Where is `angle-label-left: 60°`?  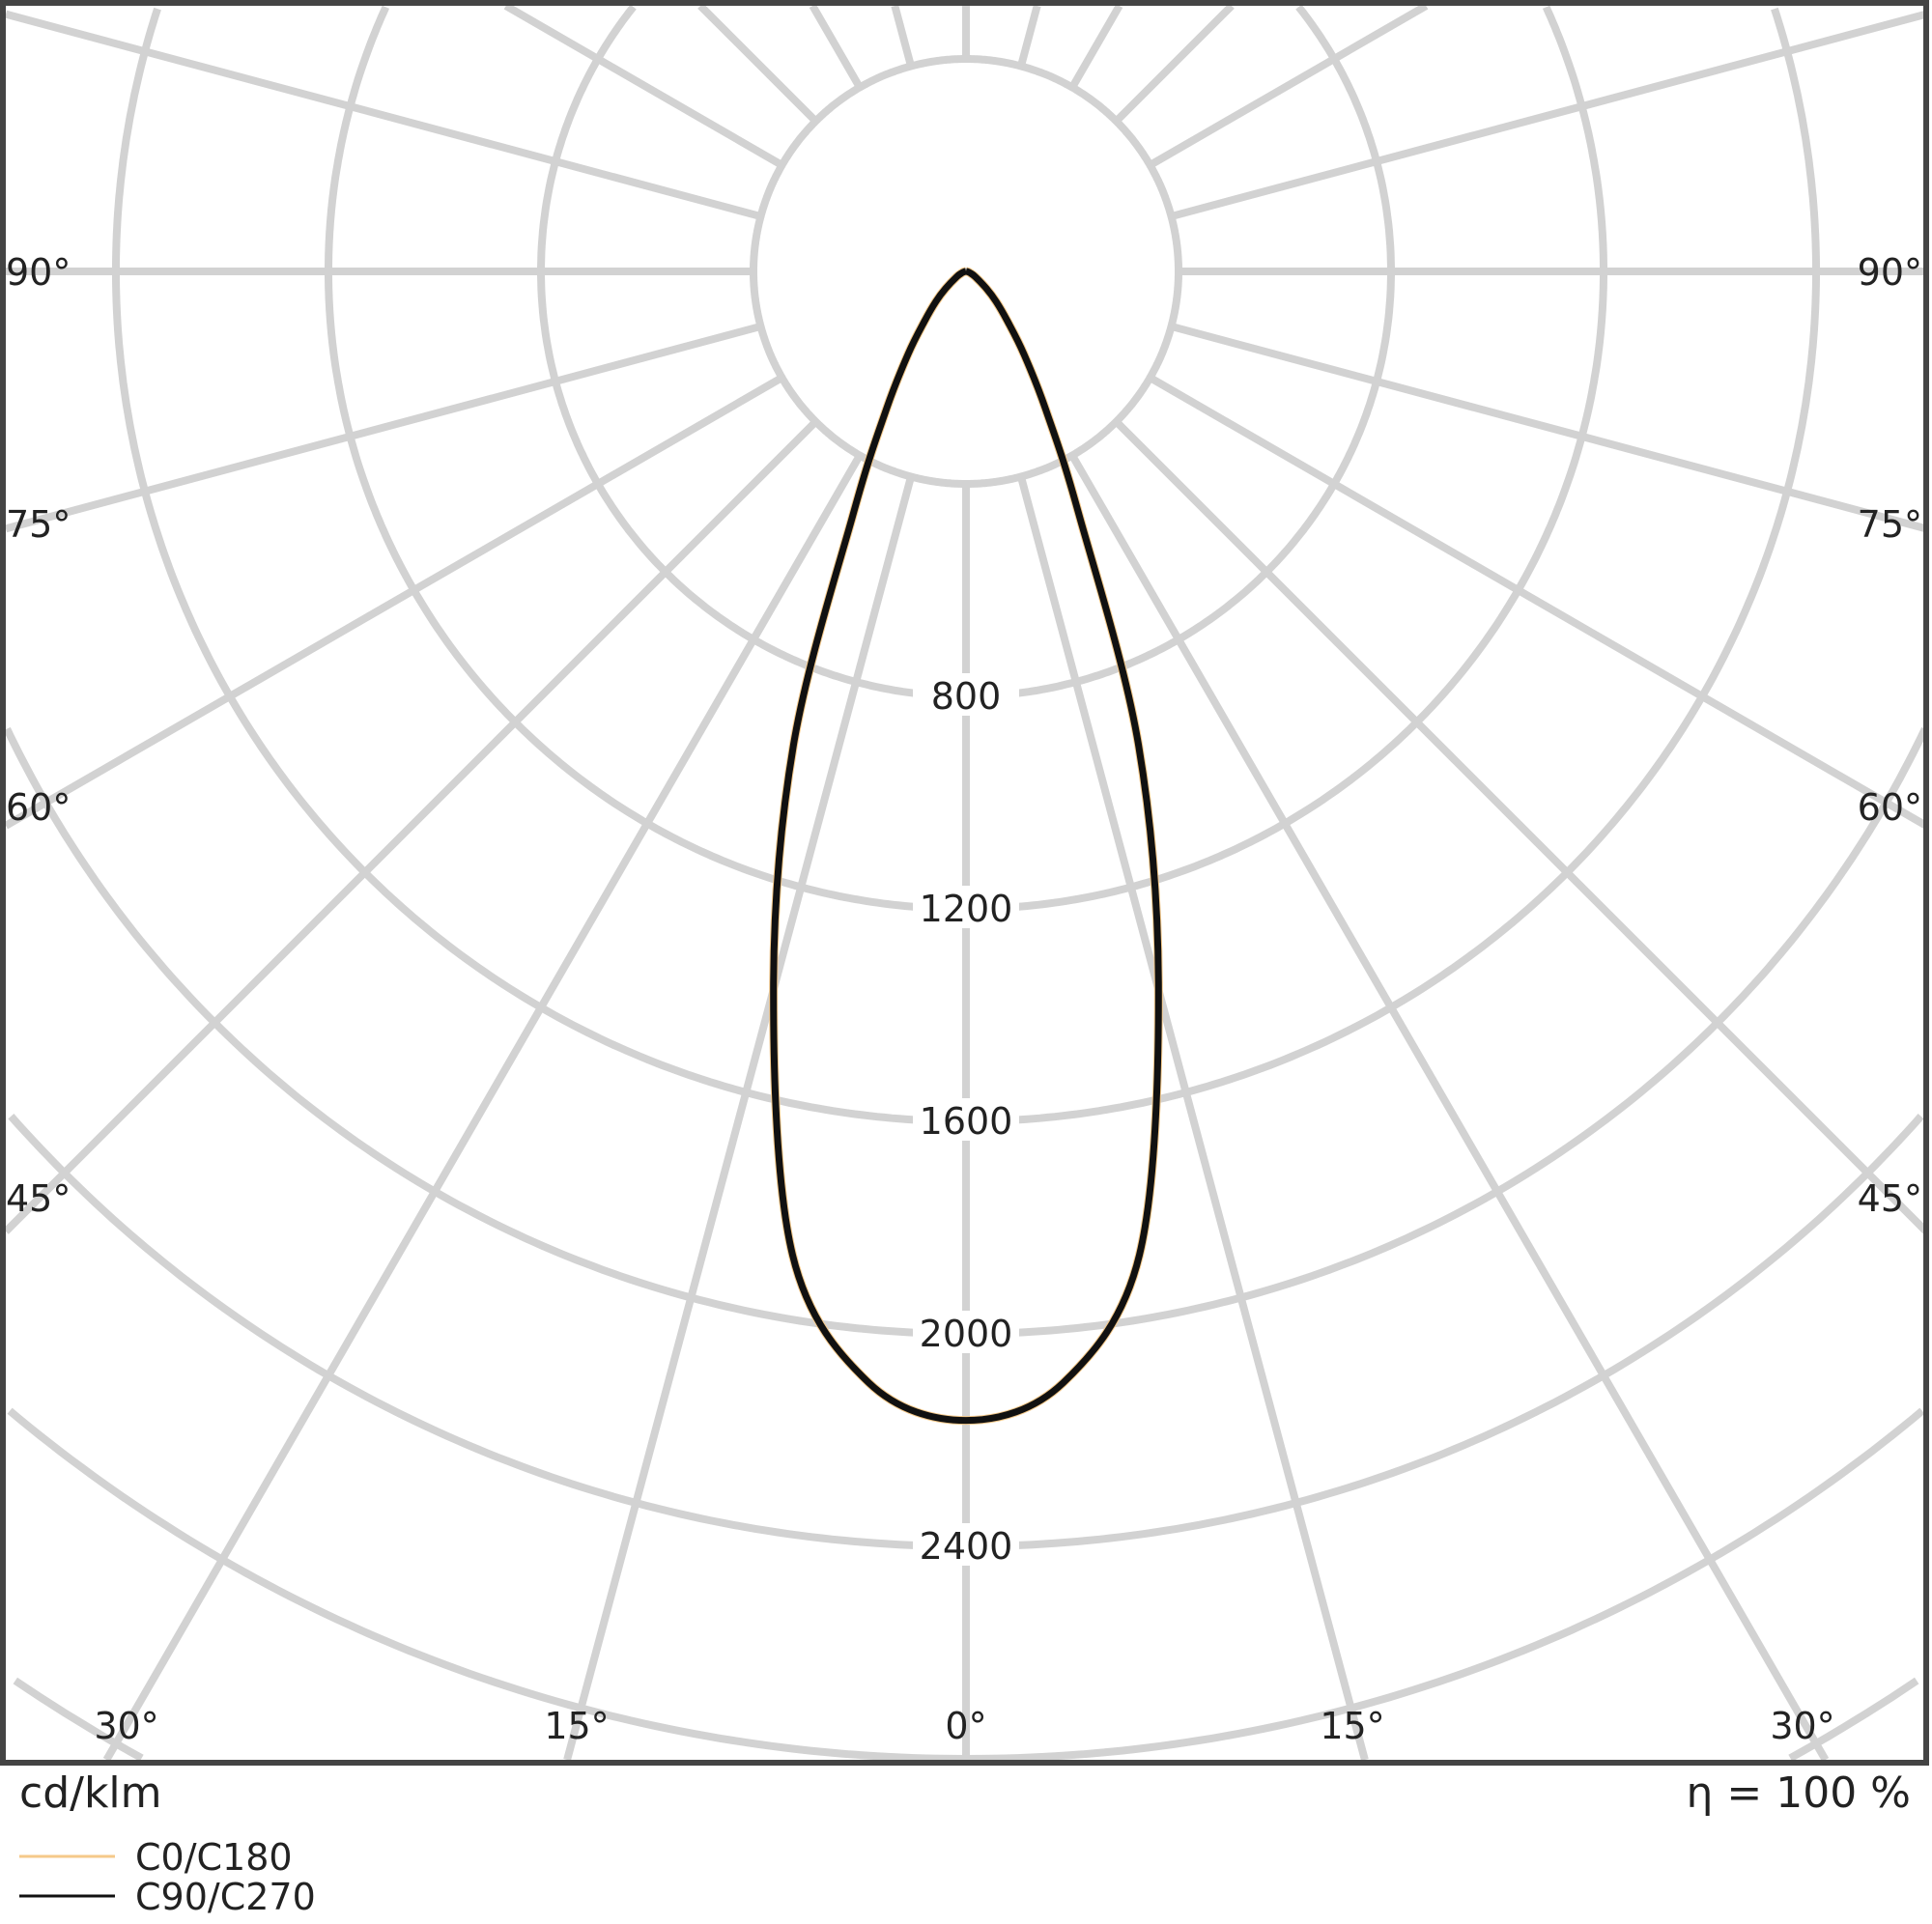
angle-label-left: 60° is located at coordinates (38, 807).